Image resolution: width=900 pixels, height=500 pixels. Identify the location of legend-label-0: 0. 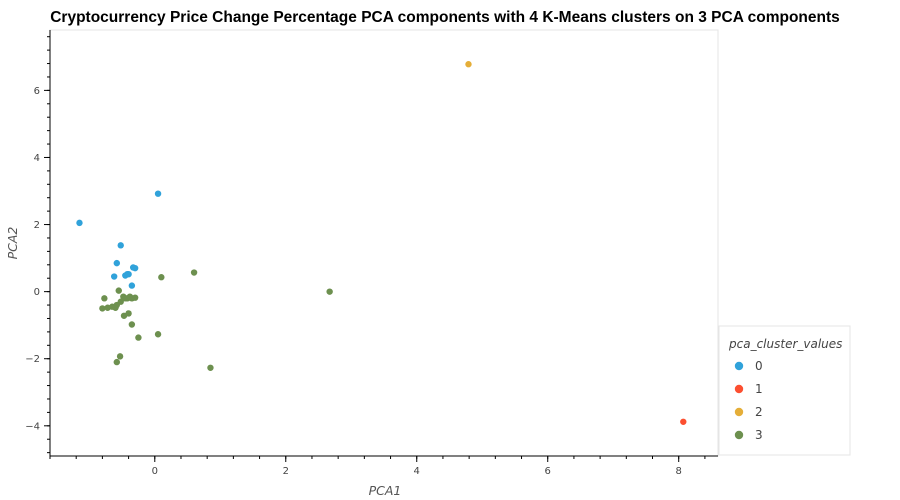
(759, 366).